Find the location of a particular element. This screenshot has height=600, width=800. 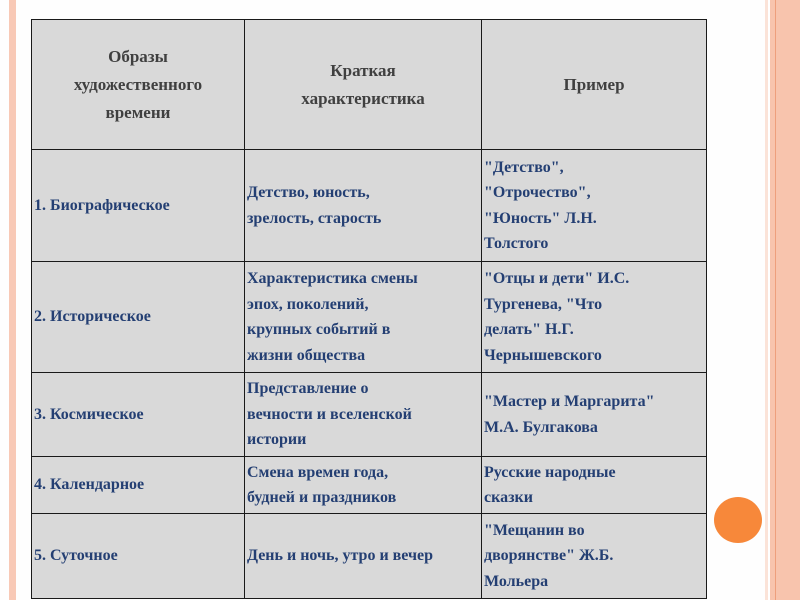

right-decorative-stripes is located at coordinates (782, 300).